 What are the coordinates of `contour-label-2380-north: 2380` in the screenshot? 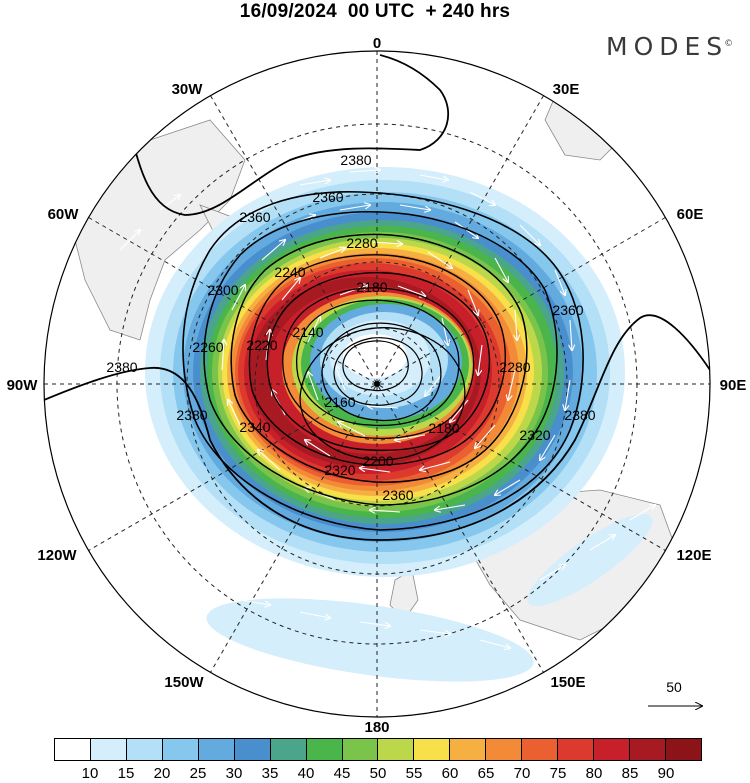 It's located at (355, 160).